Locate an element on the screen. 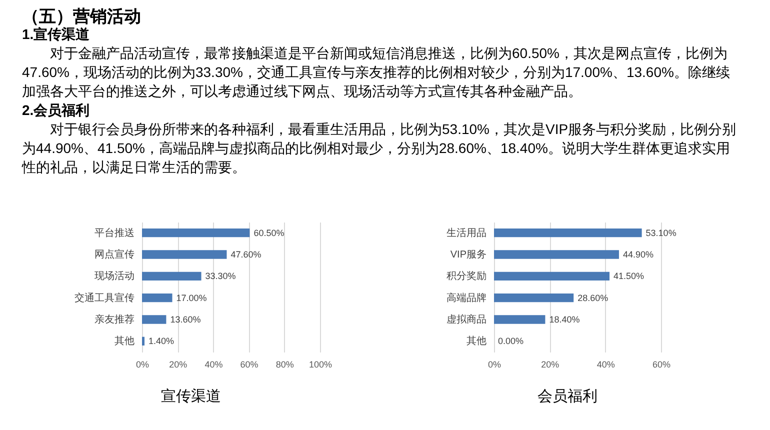 The height and width of the screenshot is (430, 770). data-label: 1.40% is located at coordinates (161, 341).